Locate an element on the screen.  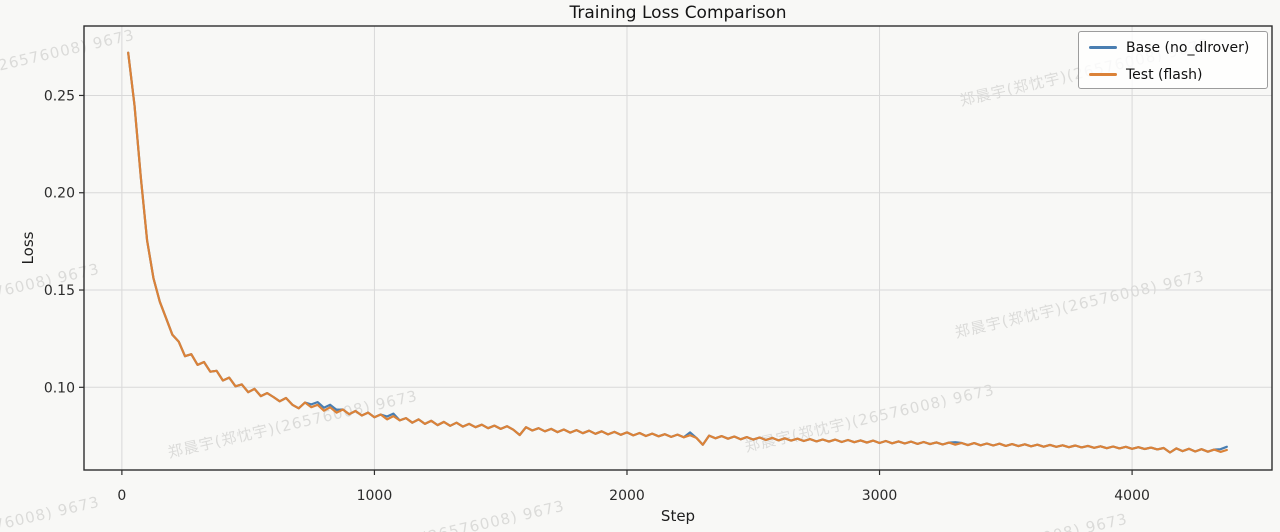
legend: Base (no_dlrover) Test (flash) is located at coordinates (1173, 60).